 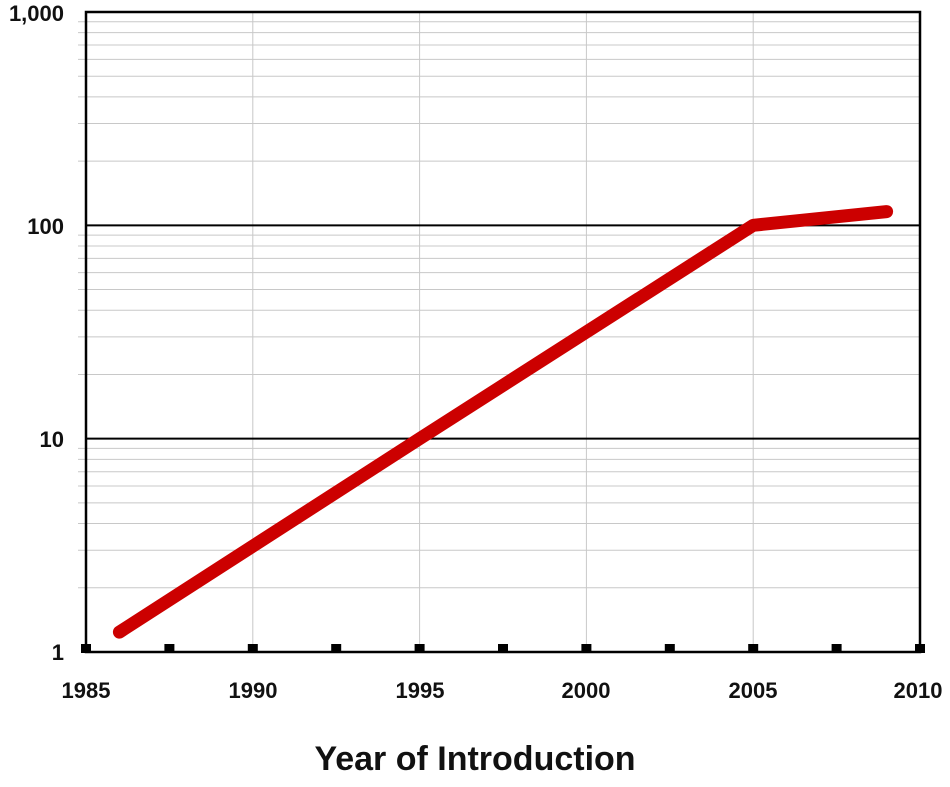 I want to click on x-tick-2005: 2005, so click(x=753, y=690).